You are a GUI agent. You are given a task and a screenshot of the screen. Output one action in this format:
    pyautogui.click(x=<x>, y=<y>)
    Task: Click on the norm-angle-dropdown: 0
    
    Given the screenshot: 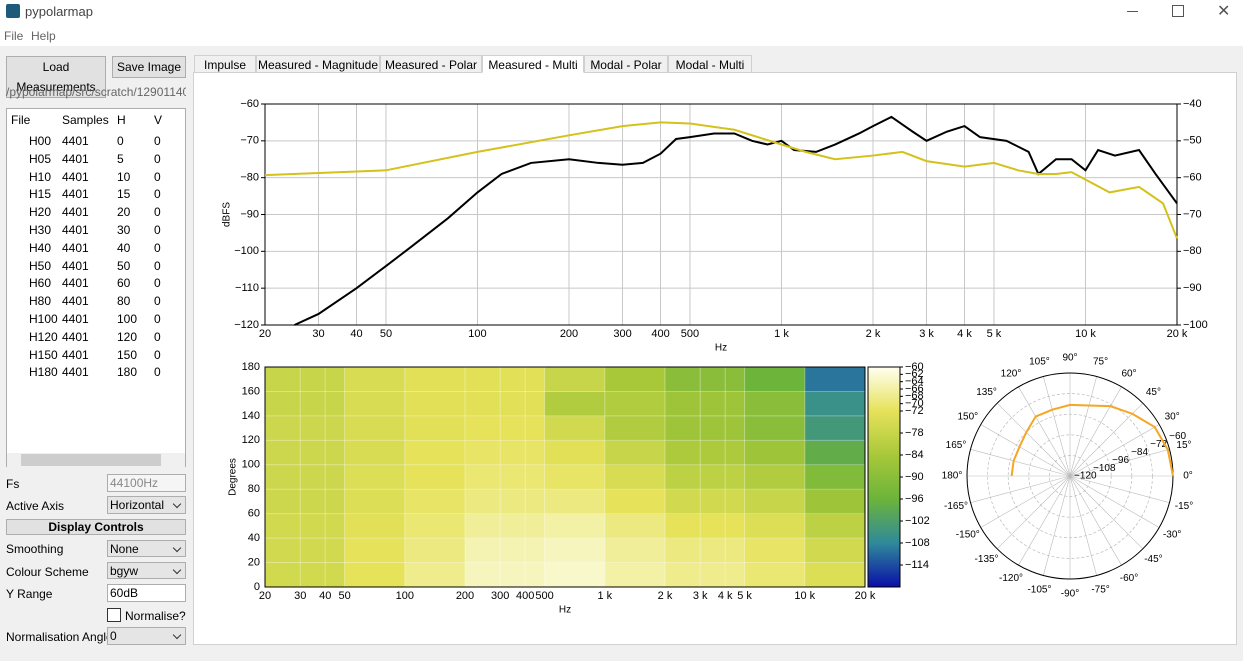 What is the action you would take?
    pyautogui.click(x=146, y=636)
    